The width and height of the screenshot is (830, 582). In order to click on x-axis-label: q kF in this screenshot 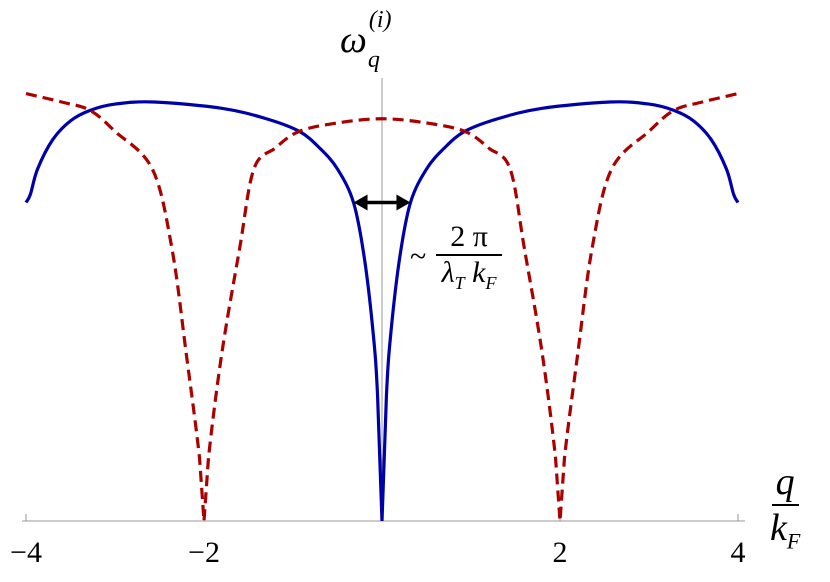, I will do `click(785, 507)`.